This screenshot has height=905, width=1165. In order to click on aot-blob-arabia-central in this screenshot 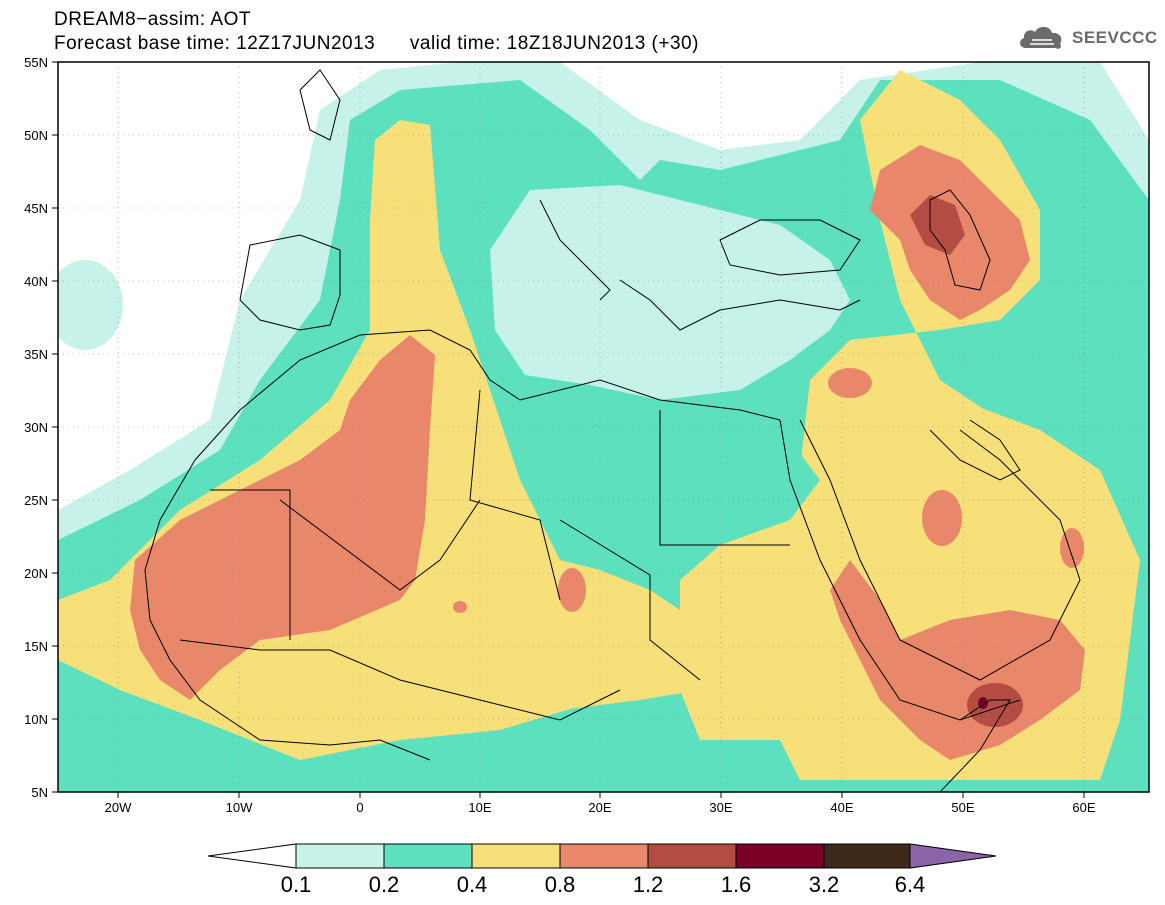, I will do `click(942, 518)`.